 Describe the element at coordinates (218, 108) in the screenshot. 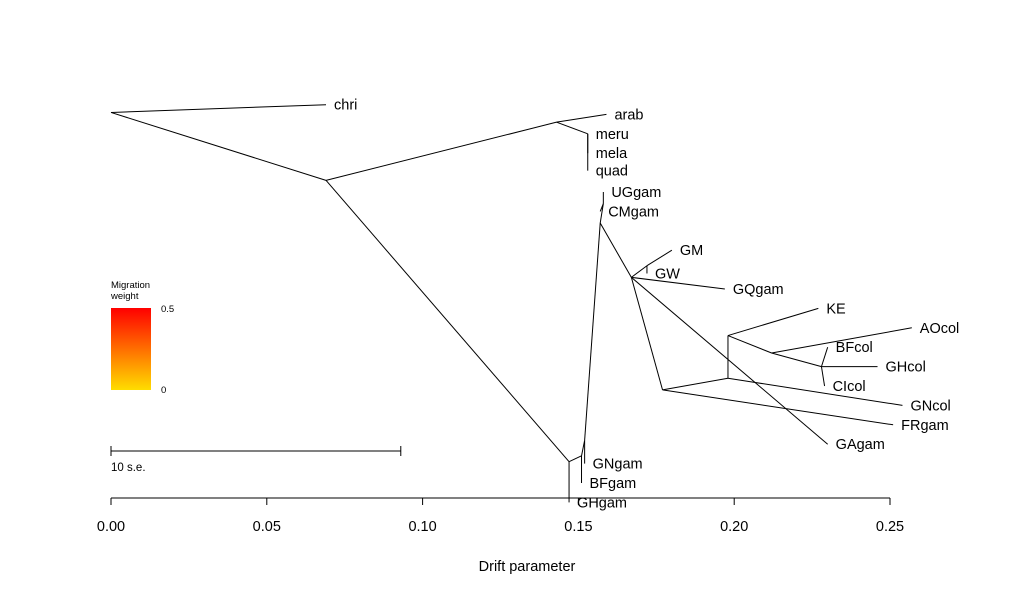

I see `tree-edge-chri` at that location.